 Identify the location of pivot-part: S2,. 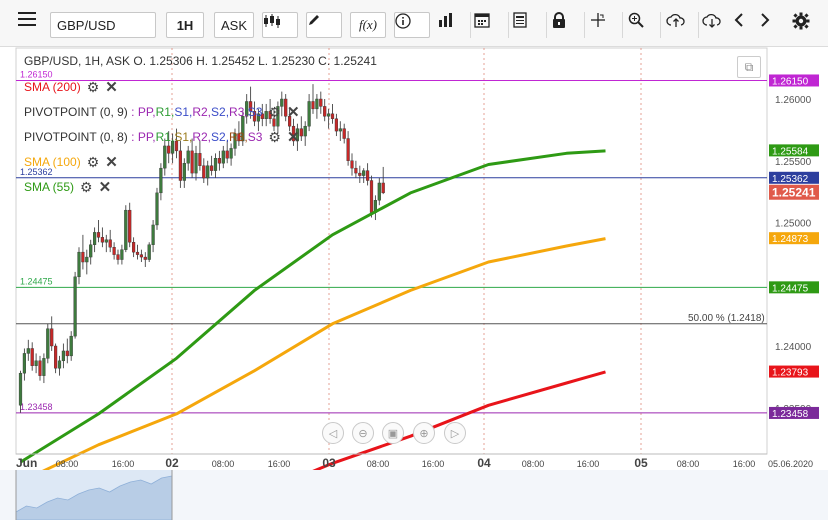
(220, 137).